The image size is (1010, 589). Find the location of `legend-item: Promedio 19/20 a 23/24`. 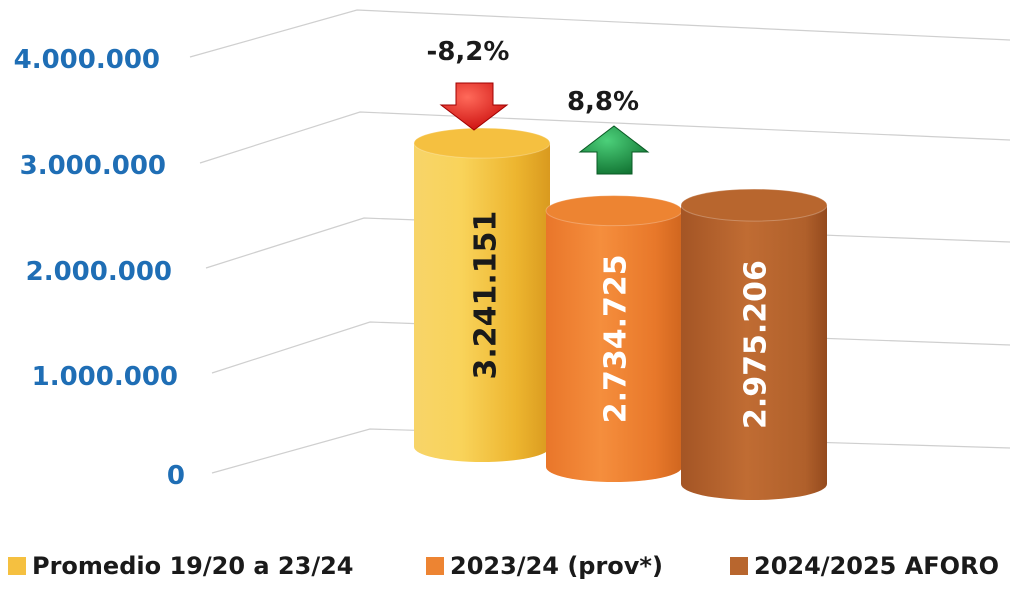

legend-item: Promedio 19/20 a 23/24 is located at coordinates (180, 566).